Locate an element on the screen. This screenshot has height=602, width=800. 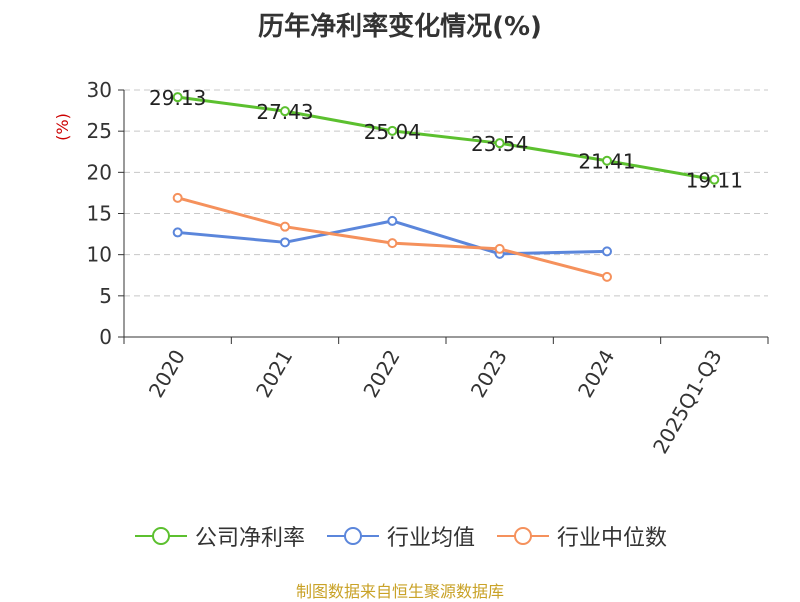
data-label: 21.41 is located at coordinates (606, 162).